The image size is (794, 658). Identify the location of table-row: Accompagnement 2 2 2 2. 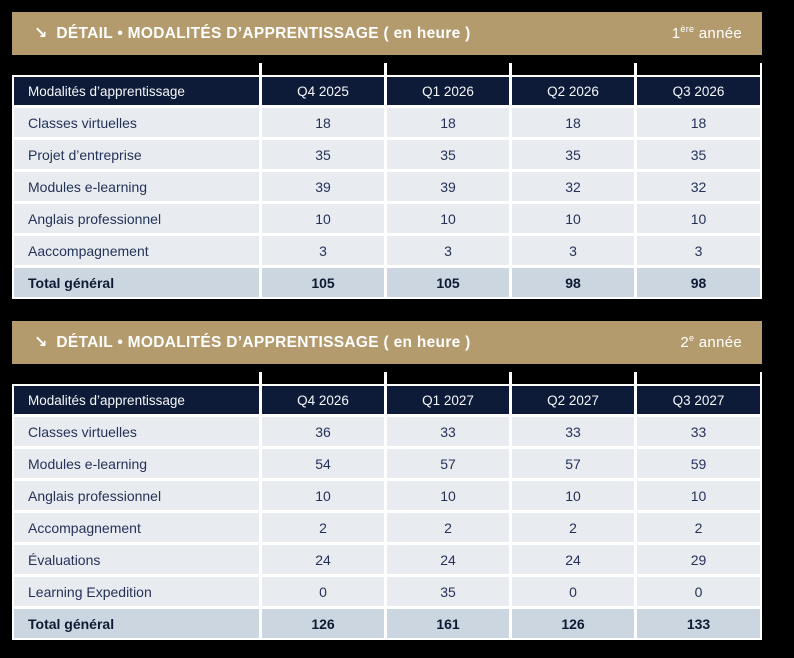
(387, 529).